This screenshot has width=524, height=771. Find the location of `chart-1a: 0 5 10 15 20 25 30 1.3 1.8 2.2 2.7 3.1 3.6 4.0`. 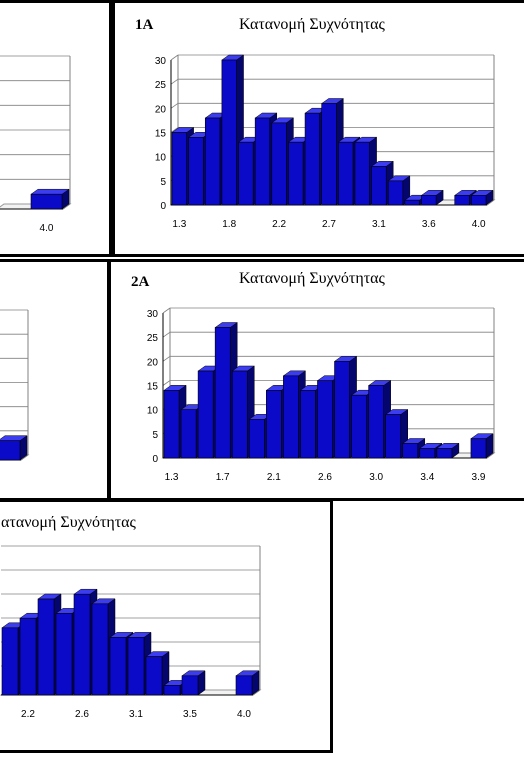

chart-1a: 0 5 10 15 20 25 30 1.3 1.8 2.2 2.7 3.1 3.6 4.0 is located at coordinates (325, 142).